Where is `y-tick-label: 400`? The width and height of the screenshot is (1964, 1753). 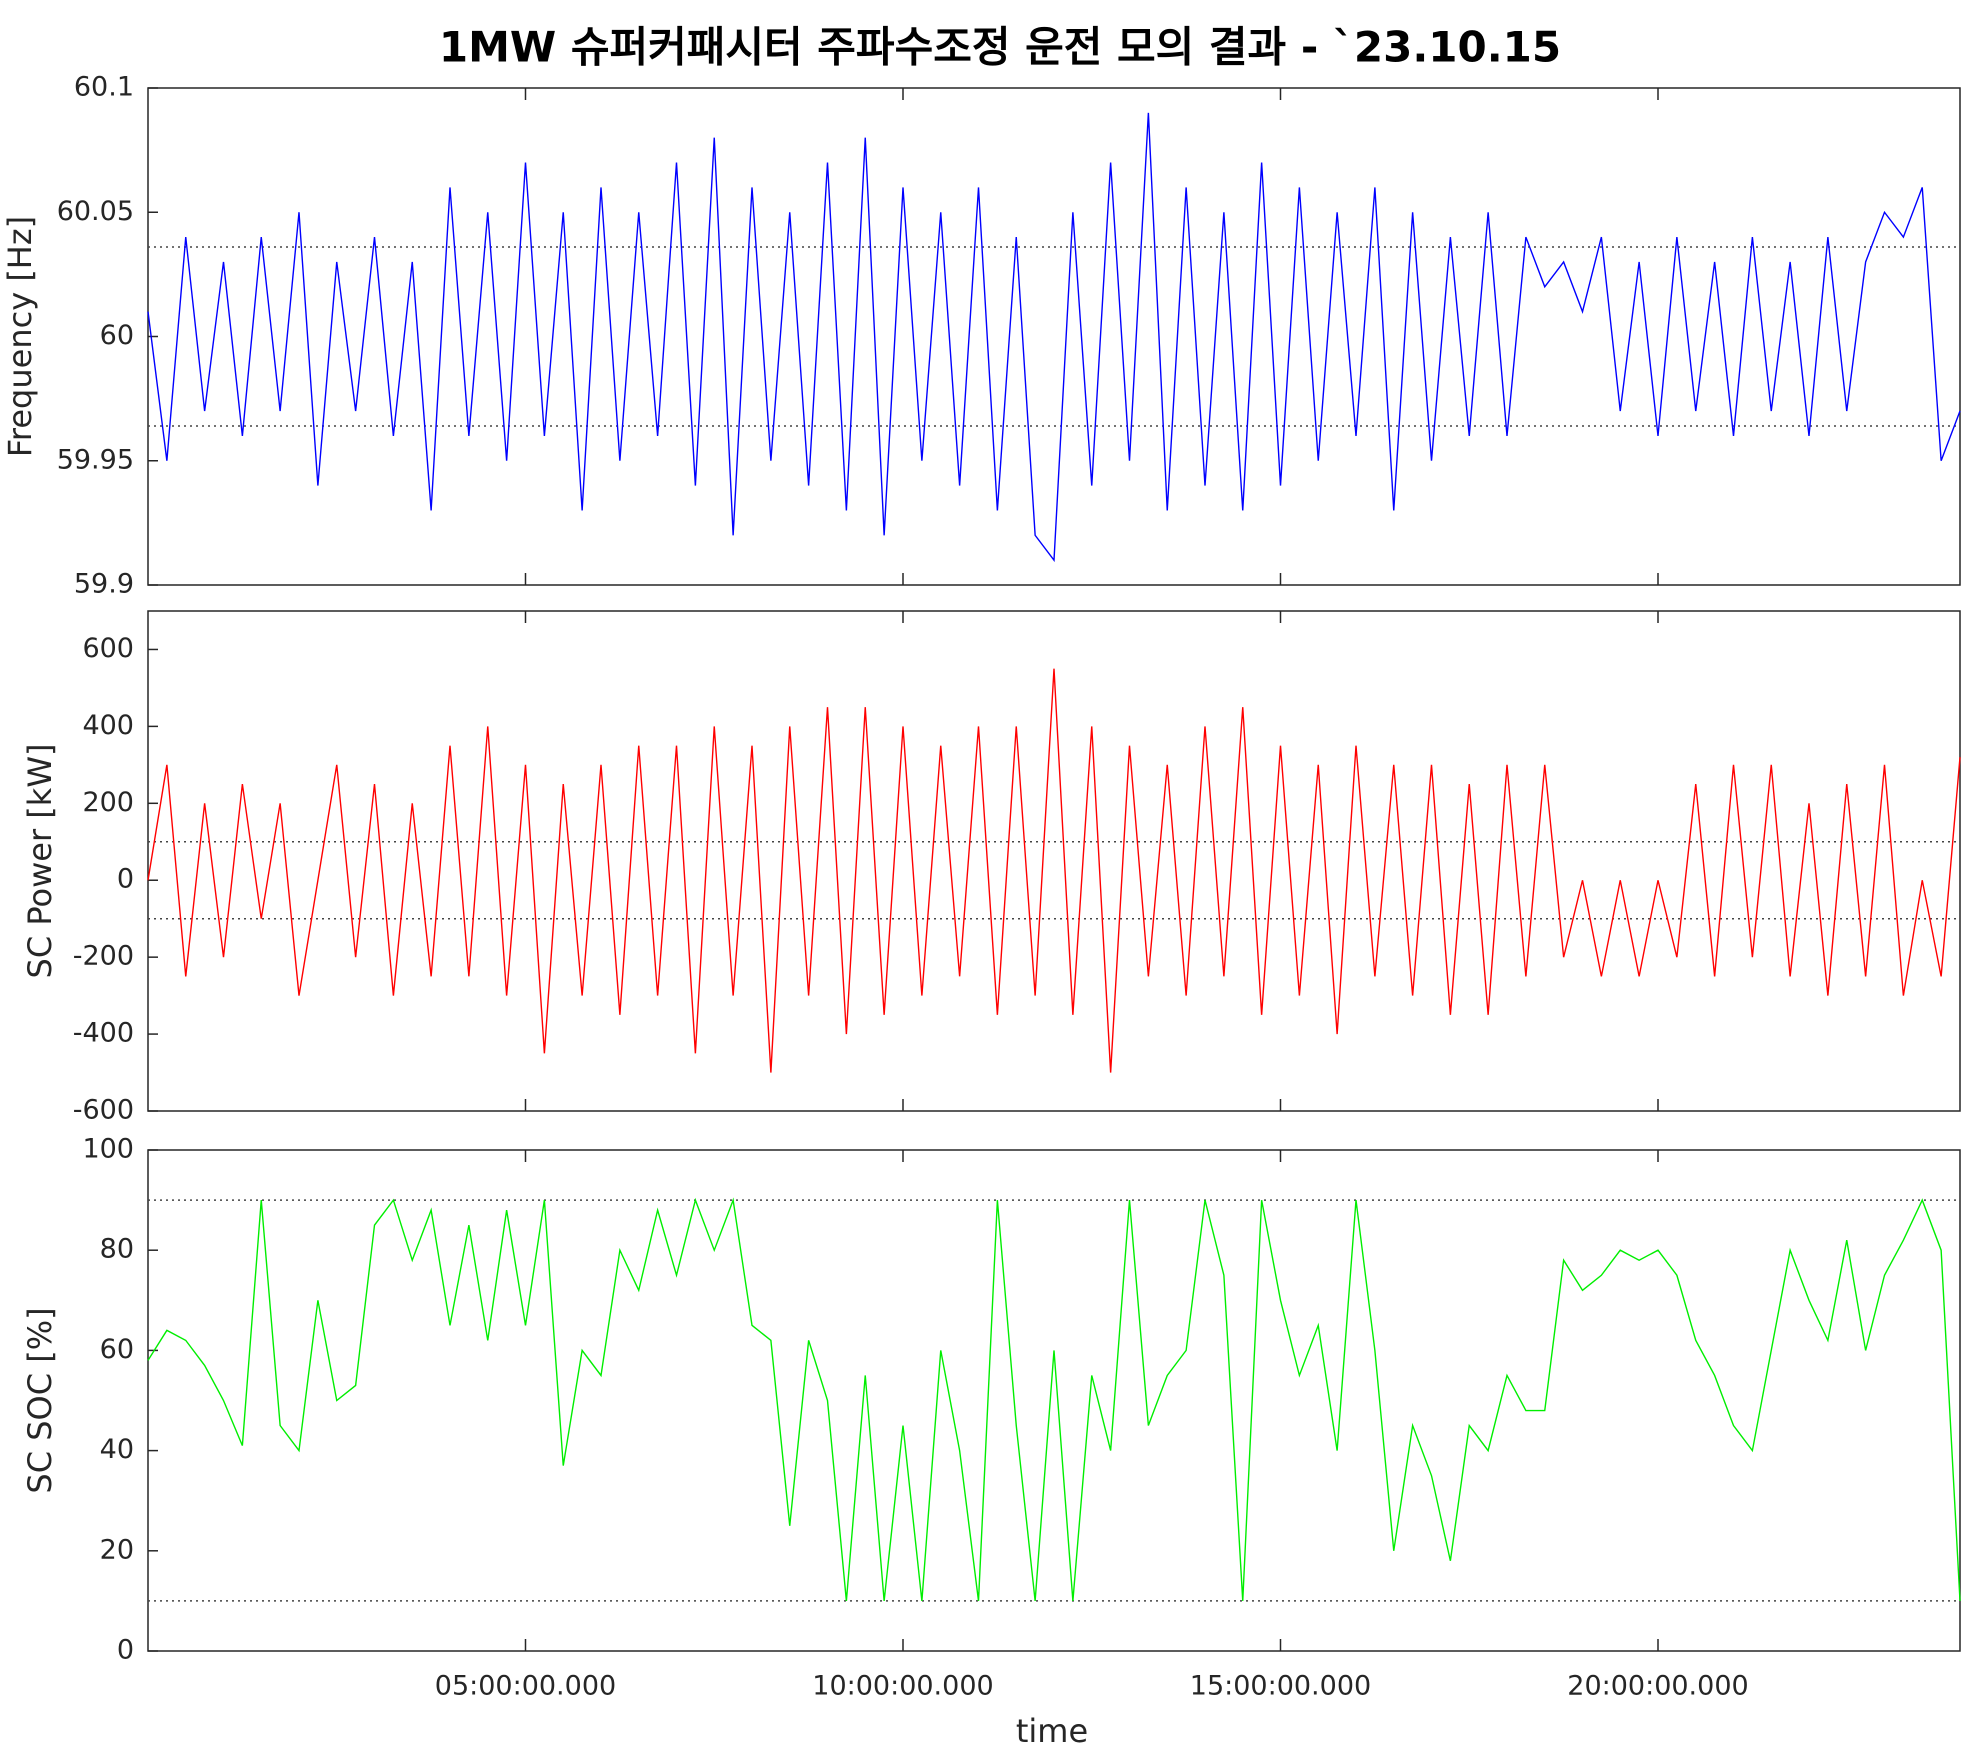 y-tick-label: 400 is located at coordinates (108, 725).